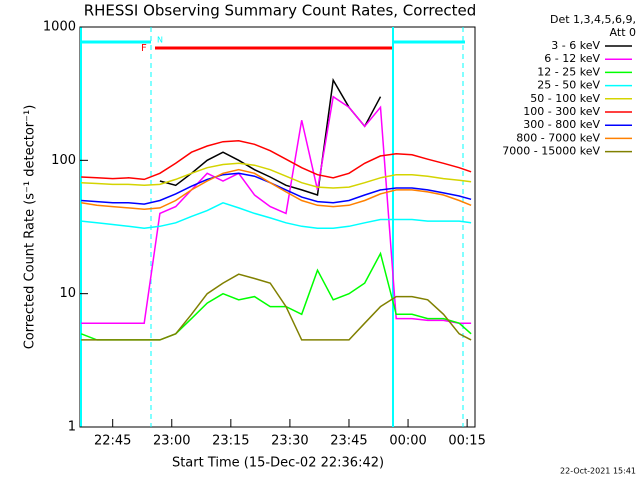 This screenshot has width=640, height=480. What do you see at coordinates (575, 45) in the screenshot?
I see `legend-label: 3 - 6 keV` at bounding box center [575, 45].